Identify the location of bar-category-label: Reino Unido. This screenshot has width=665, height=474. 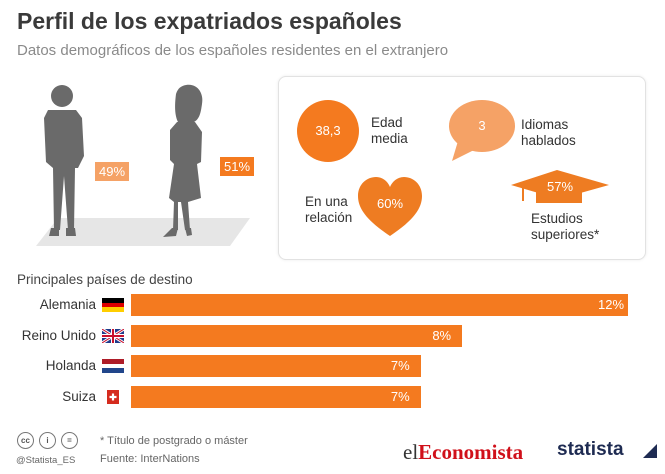
(58, 335).